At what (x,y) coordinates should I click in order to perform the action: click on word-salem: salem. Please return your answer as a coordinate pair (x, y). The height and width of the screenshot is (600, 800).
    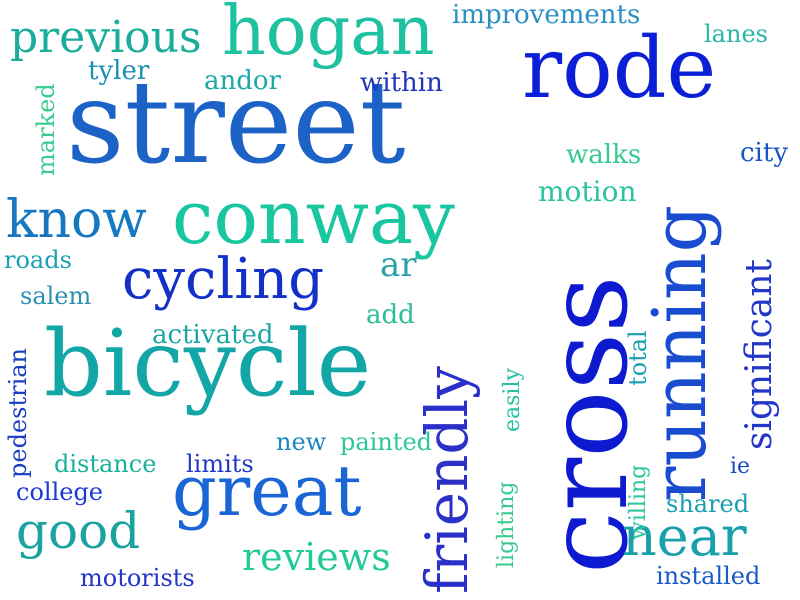
    Looking at the image, I should click on (56, 296).